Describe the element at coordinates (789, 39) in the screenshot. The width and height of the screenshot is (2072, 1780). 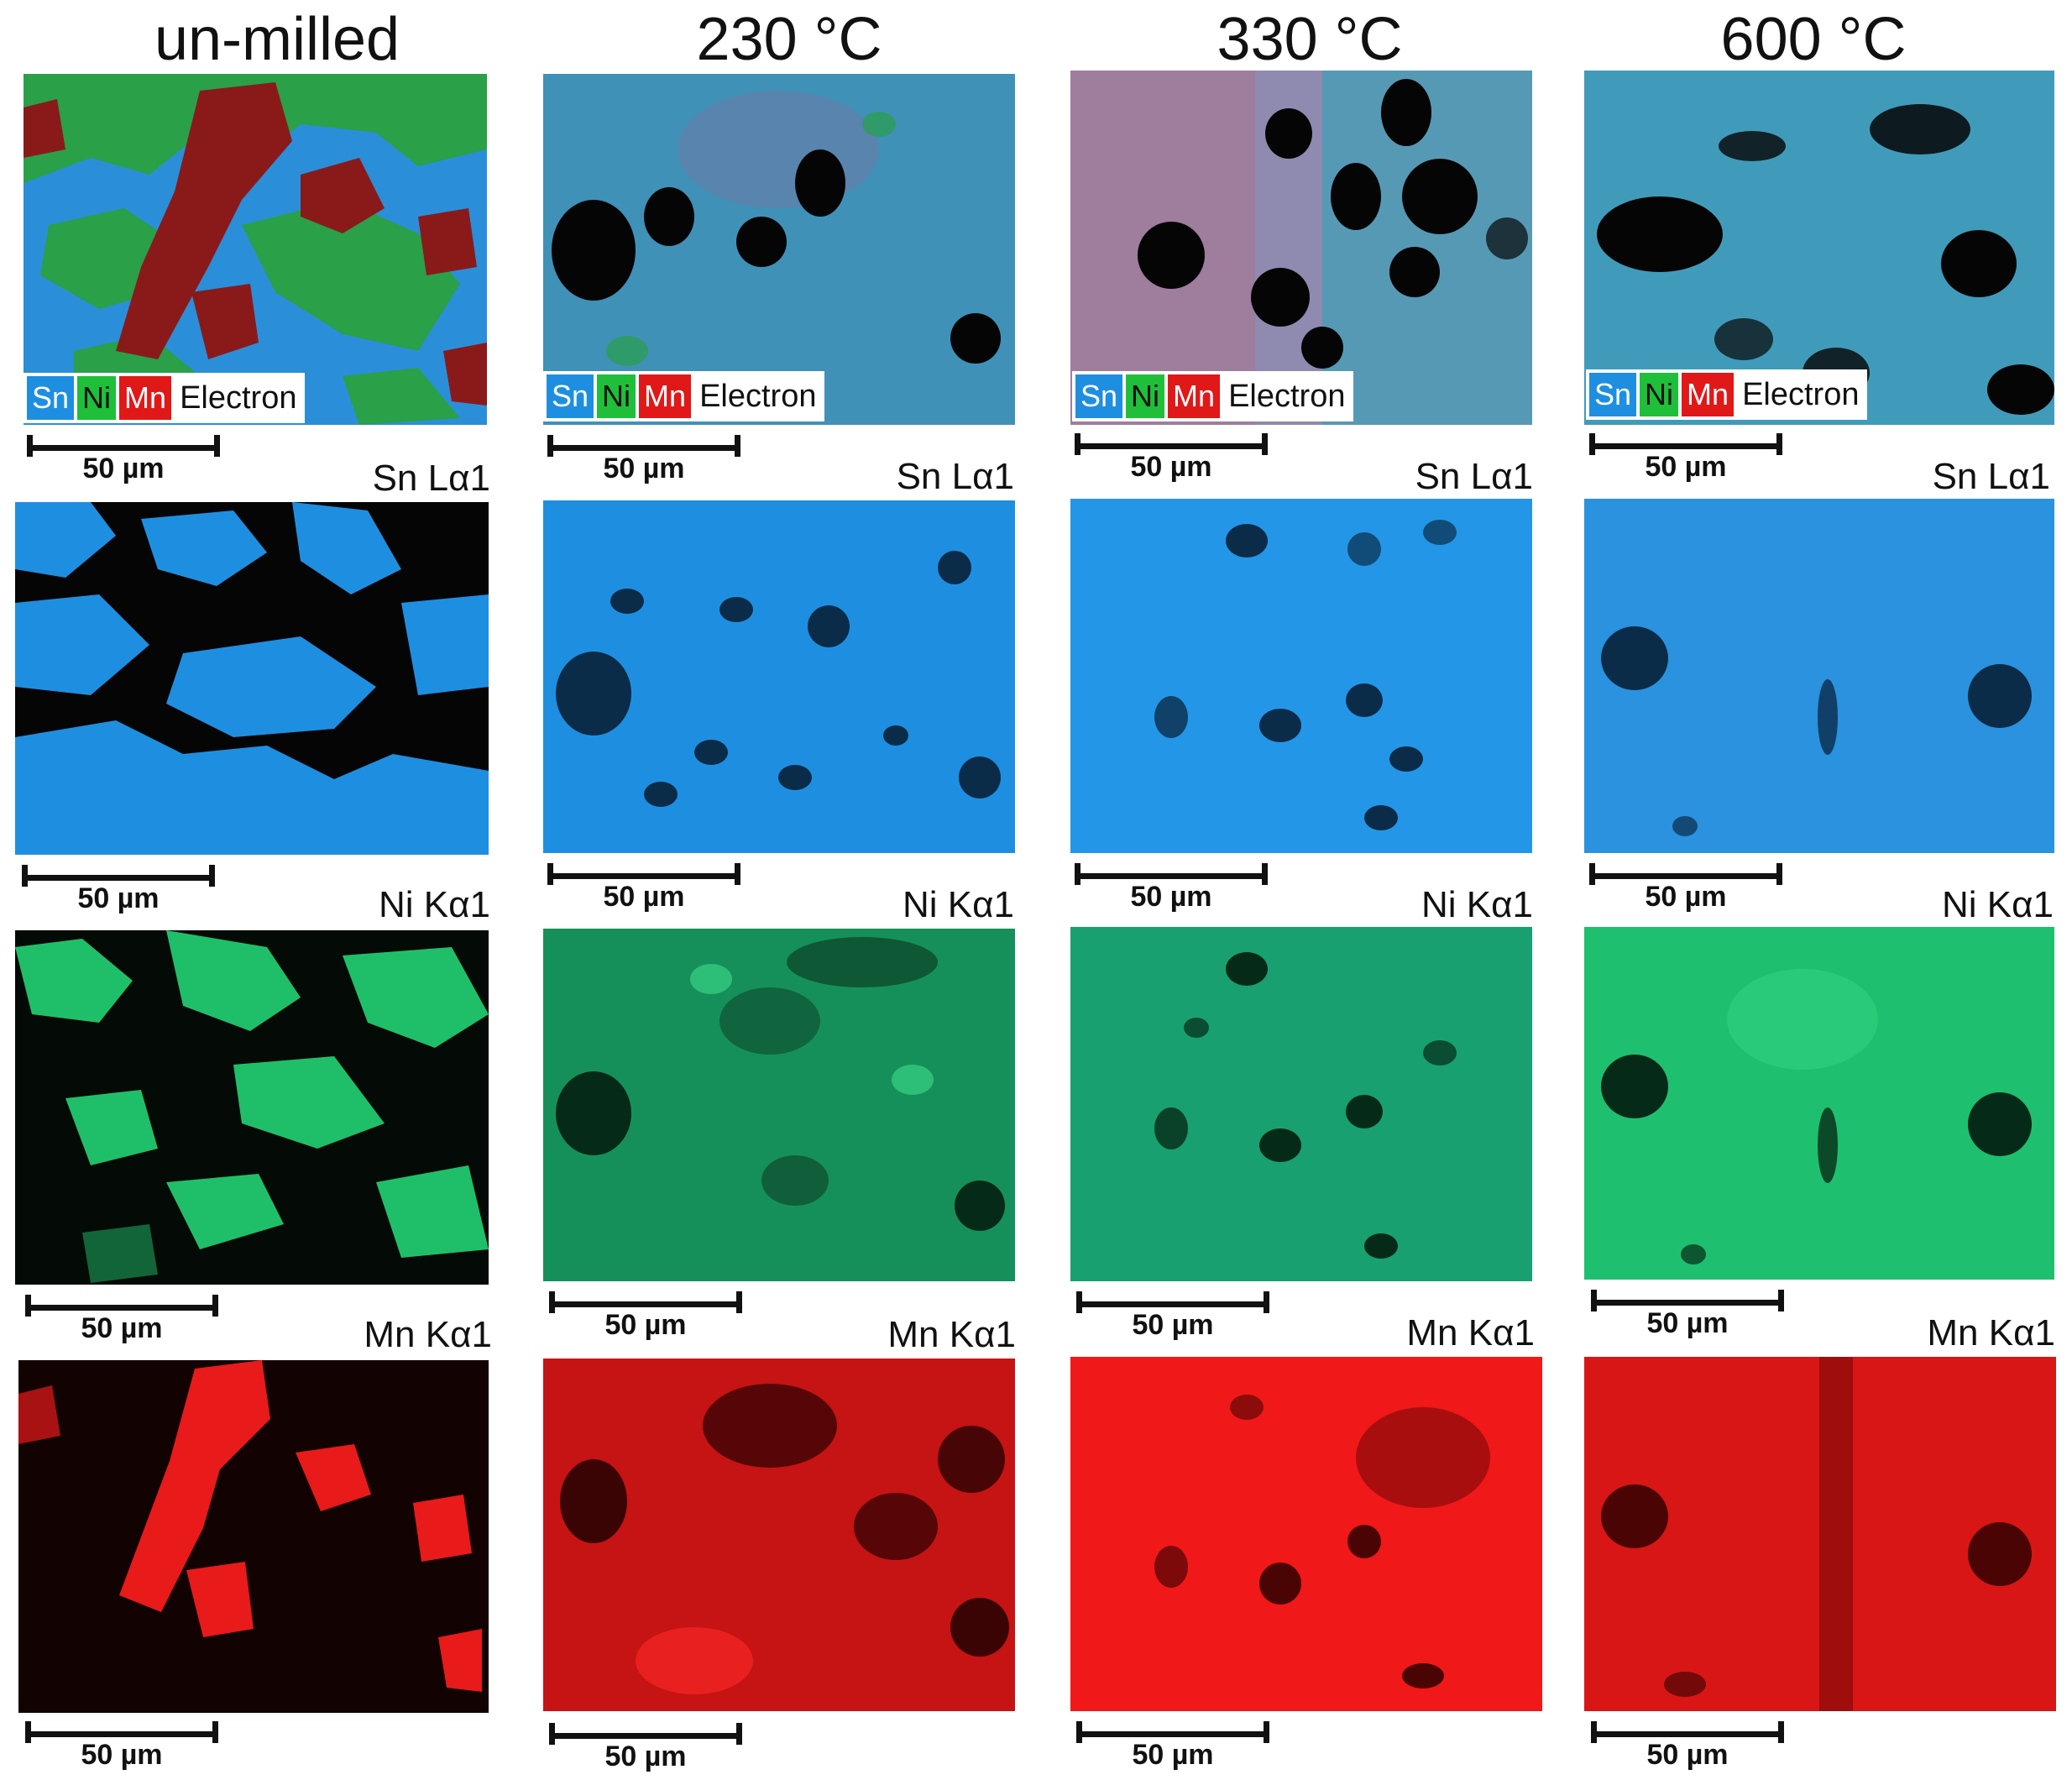
I see `column-title-230c: 230 °C` at that location.